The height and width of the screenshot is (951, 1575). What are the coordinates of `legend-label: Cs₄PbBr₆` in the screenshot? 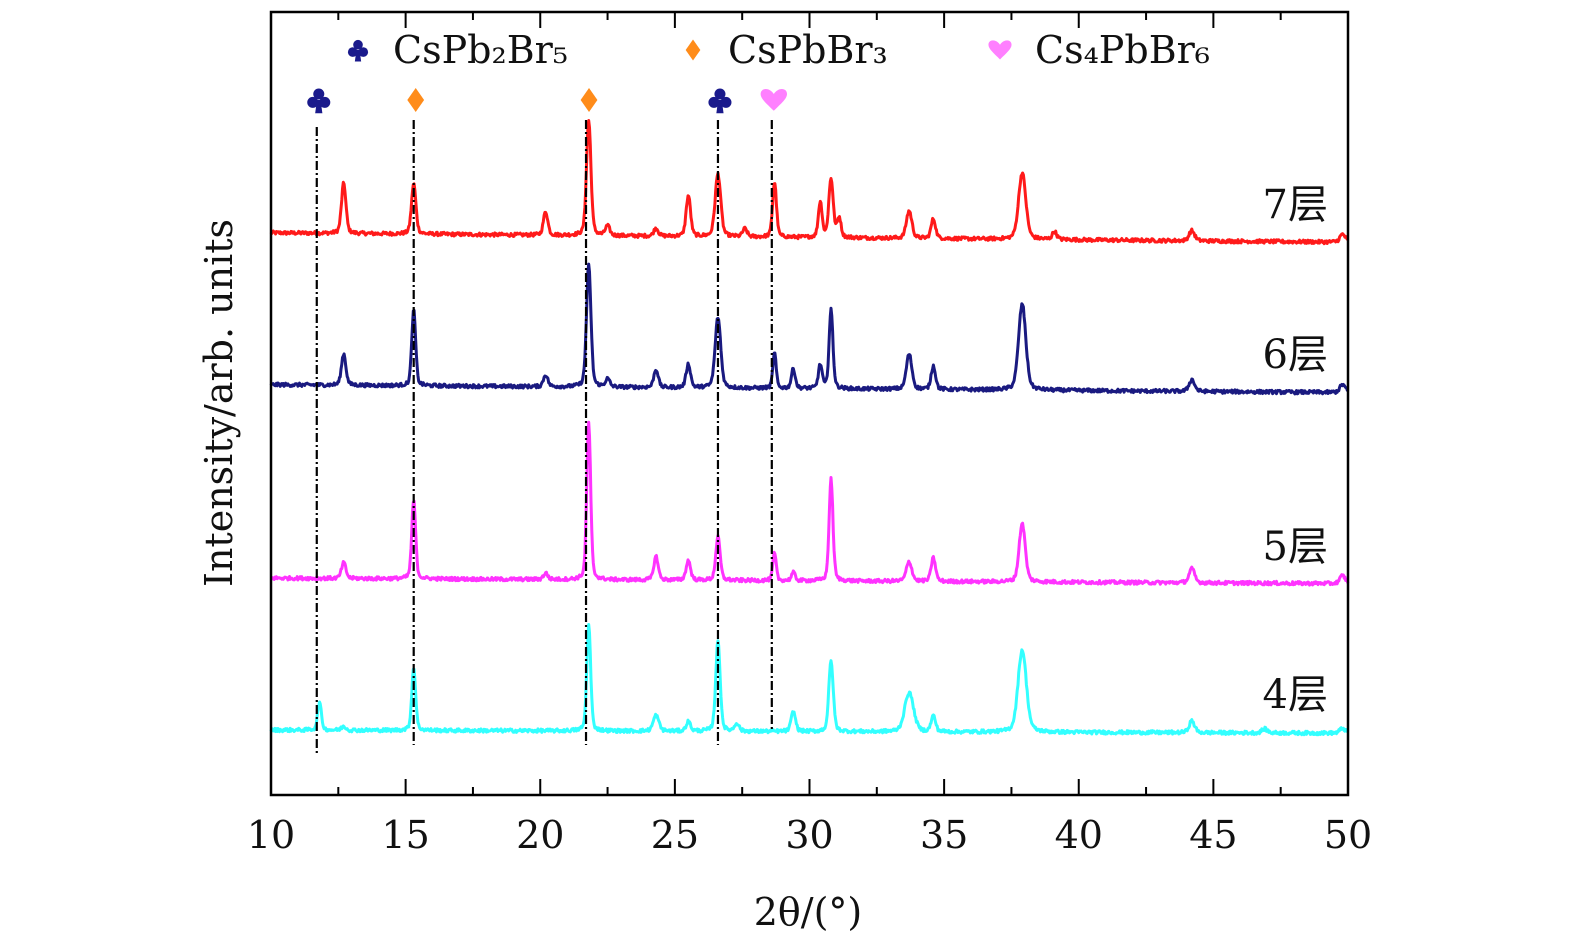 It's located at (1122, 50).